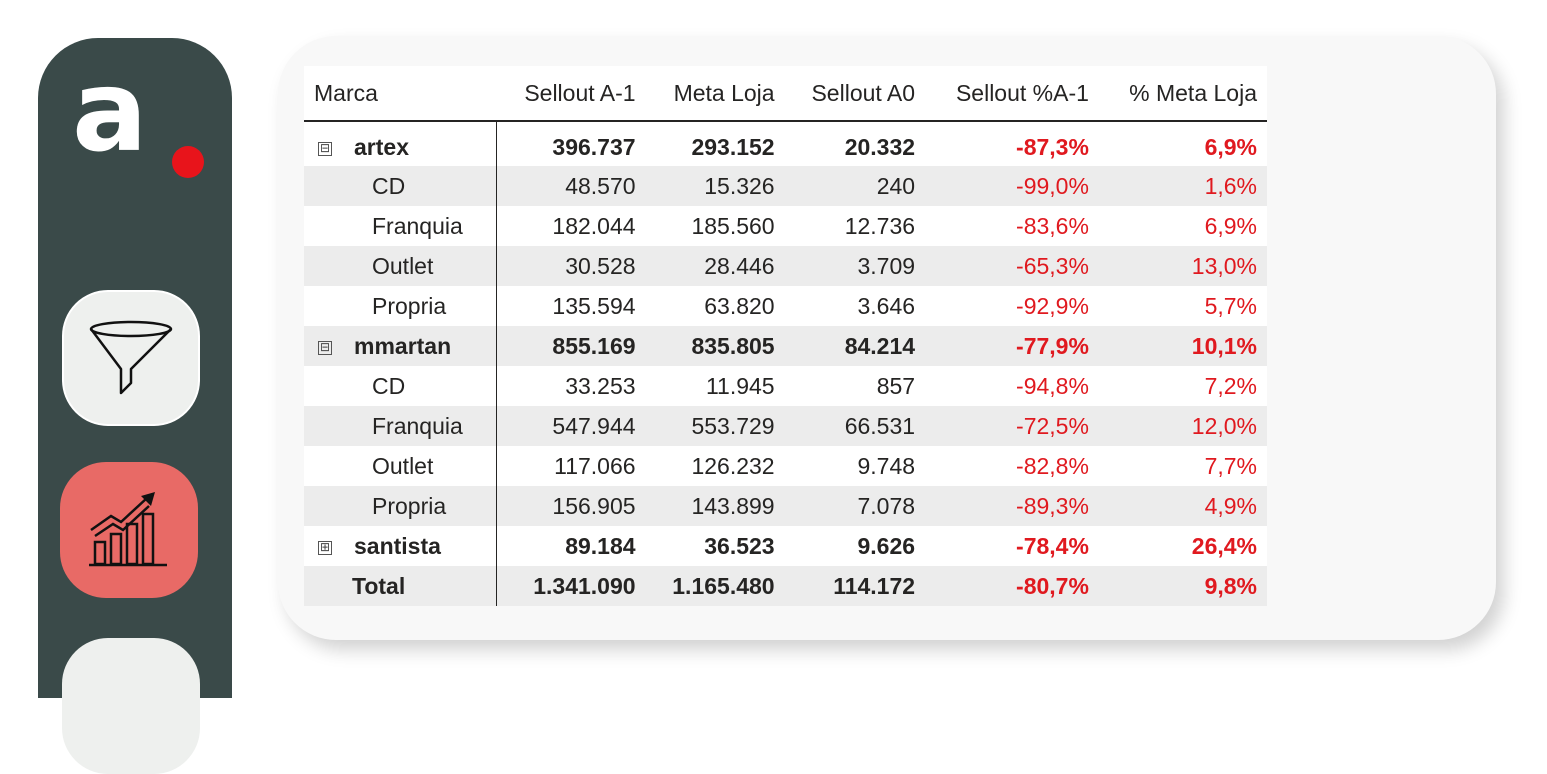 The image size is (1547, 774). I want to click on value-cell: 156.905, so click(571, 506).